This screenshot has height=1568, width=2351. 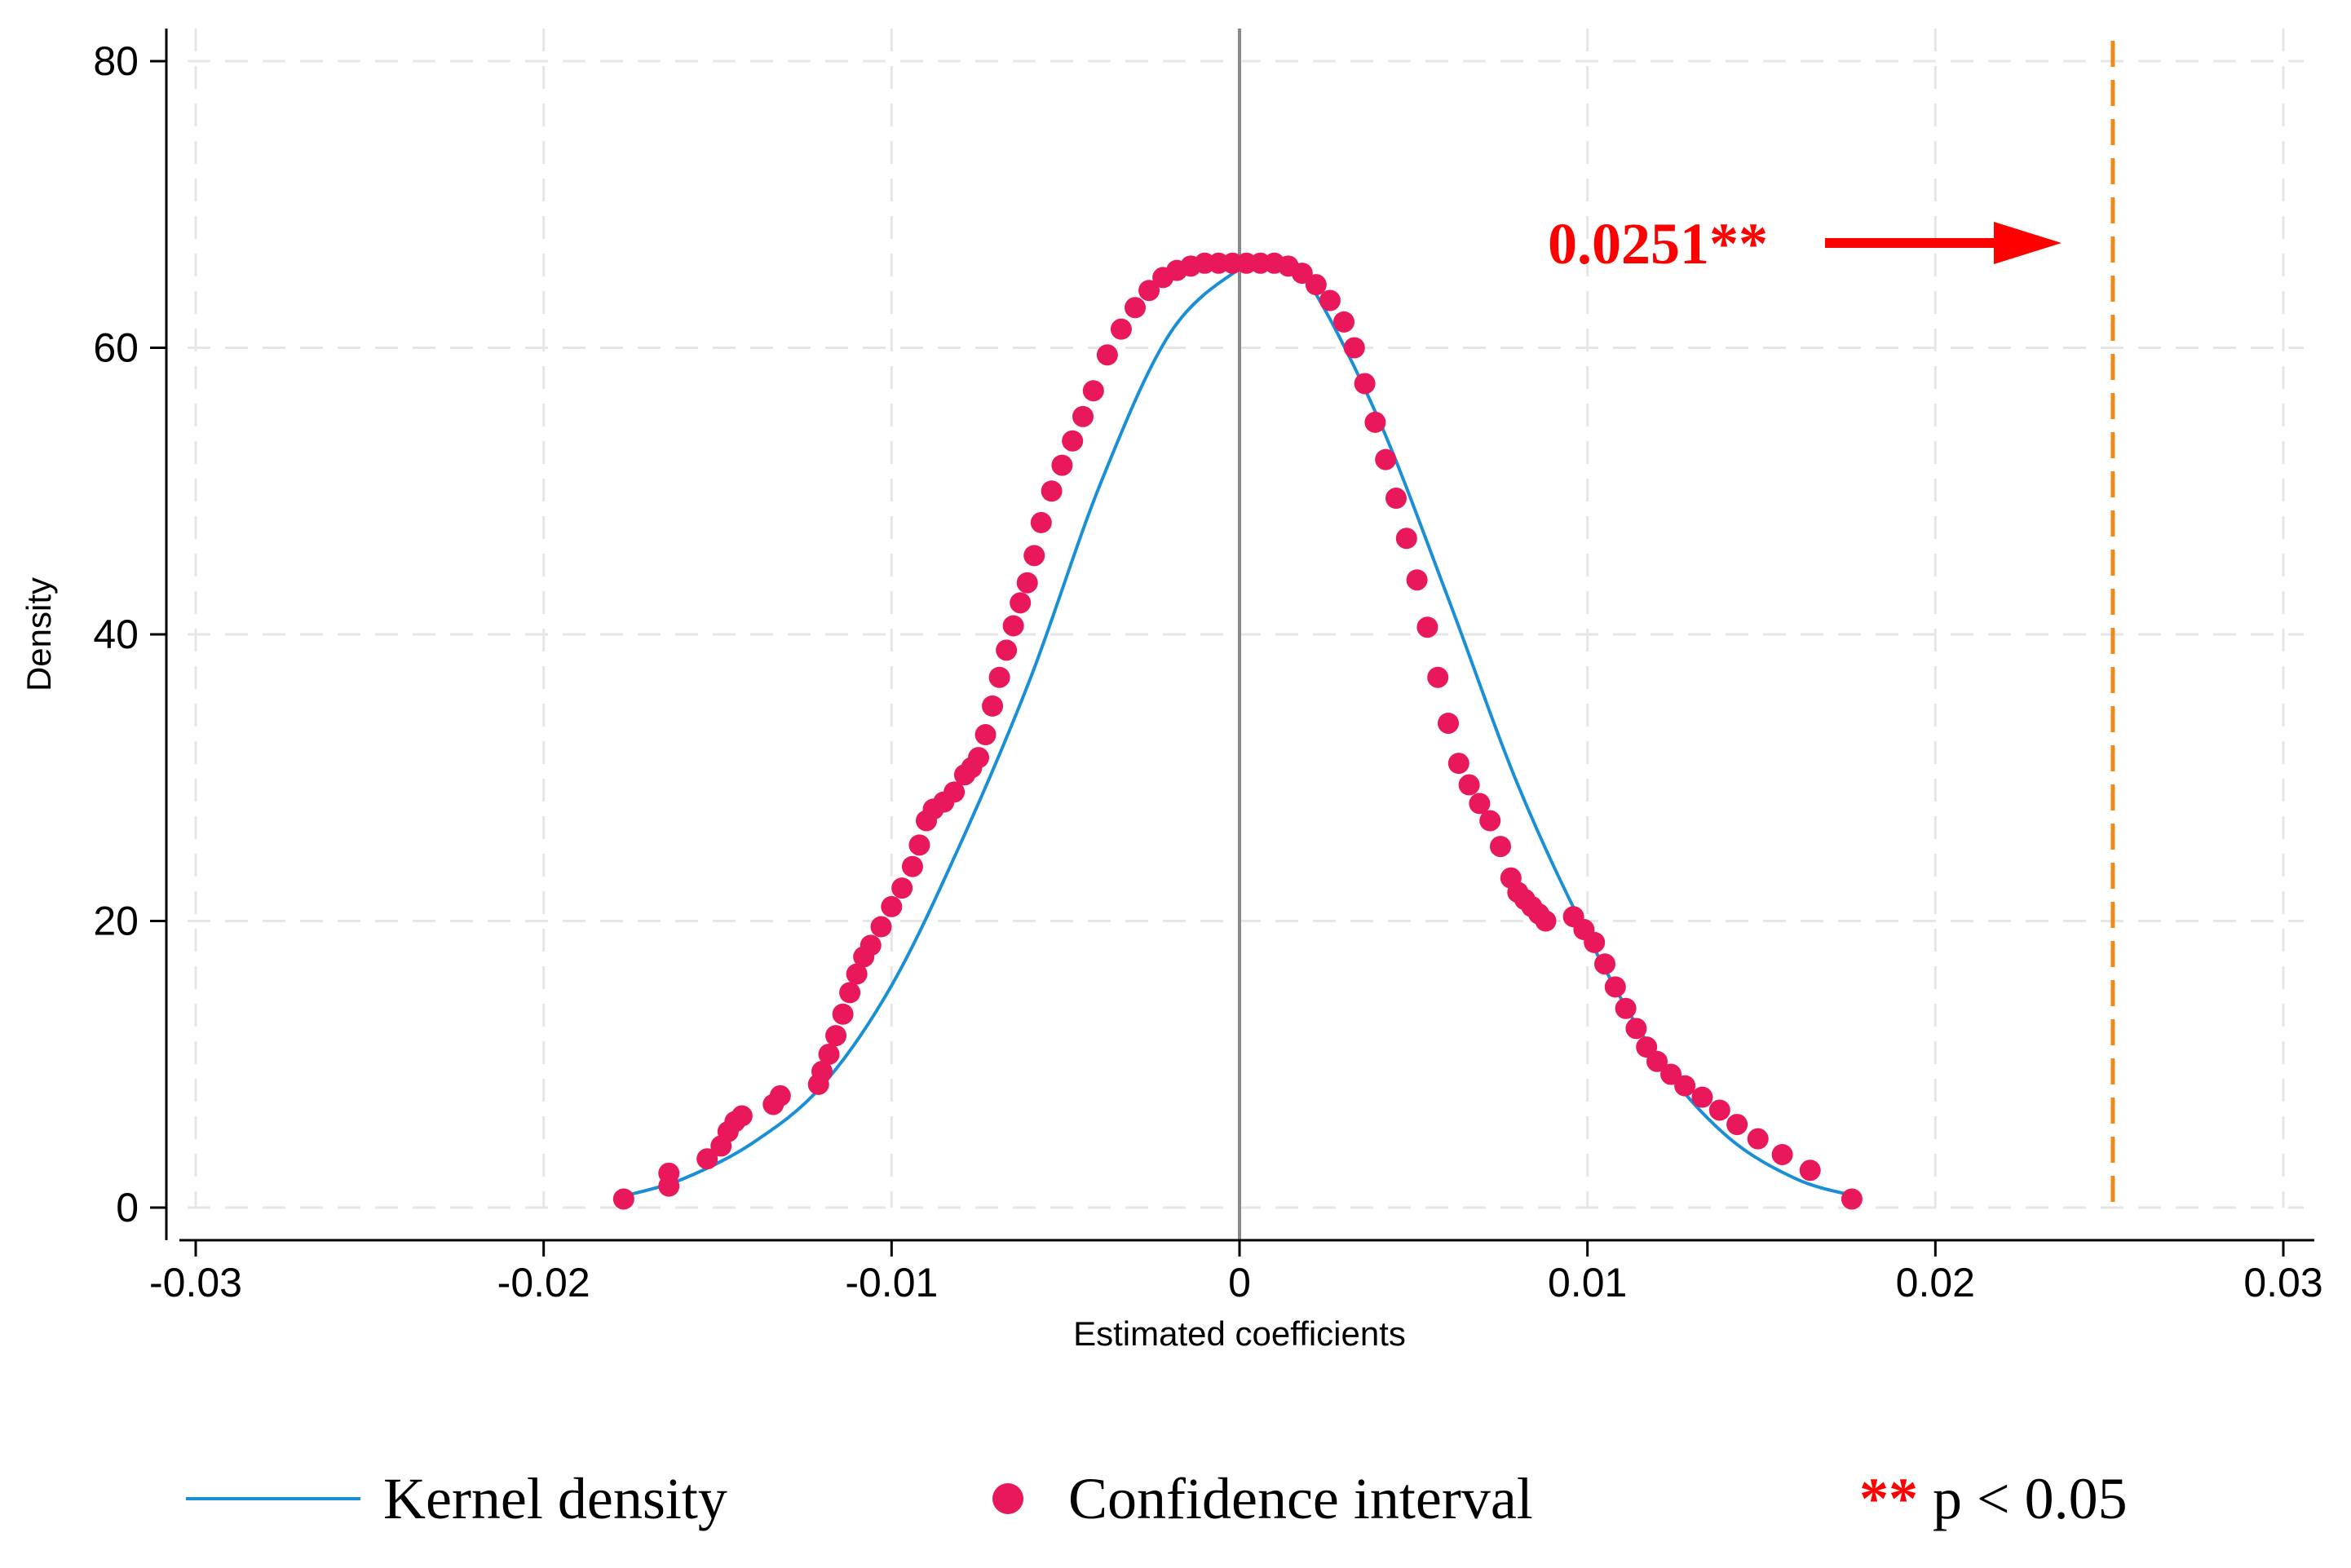 What do you see at coordinates (555, 1498) in the screenshot?
I see `legend-kernel-density-label: Kernel density` at bounding box center [555, 1498].